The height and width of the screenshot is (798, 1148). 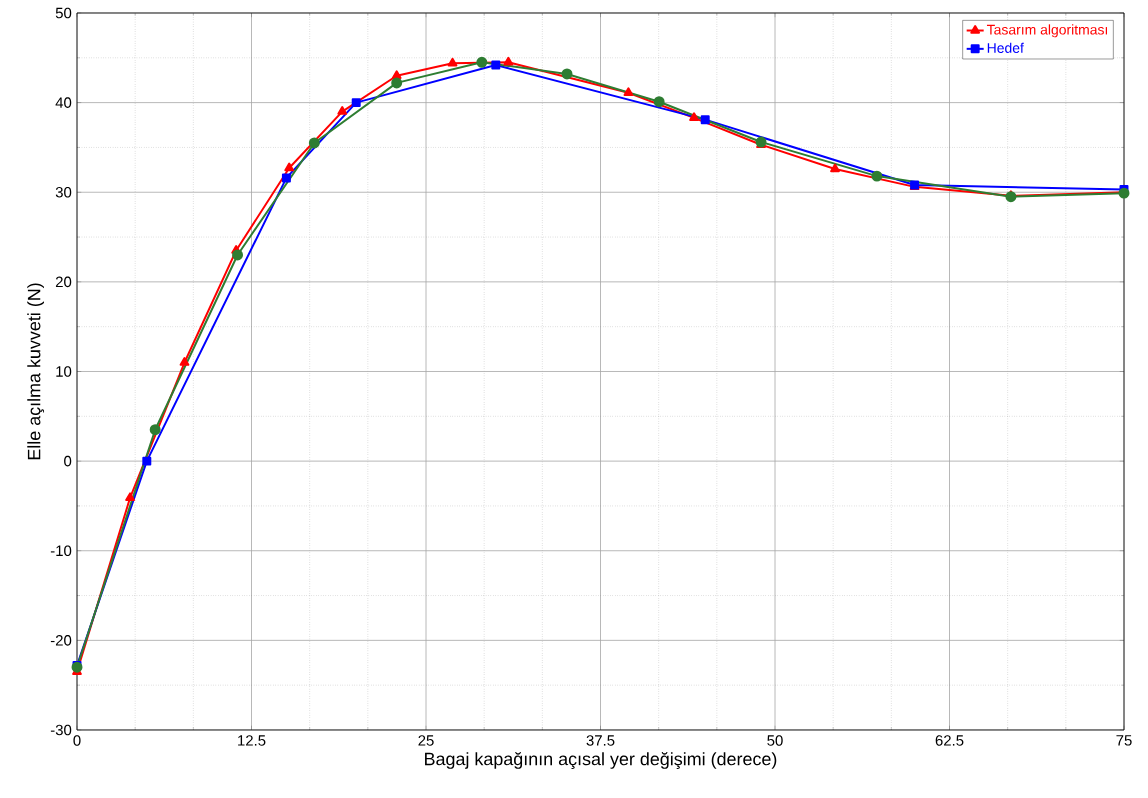 What do you see at coordinates (61, 730) in the screenshot?
I see `y-tick-label: -30` at bounding box center [61, 730].